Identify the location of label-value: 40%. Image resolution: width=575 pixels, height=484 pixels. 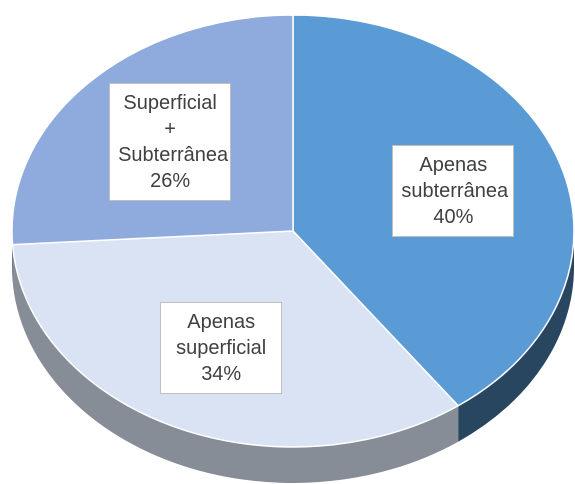
(453, 216).